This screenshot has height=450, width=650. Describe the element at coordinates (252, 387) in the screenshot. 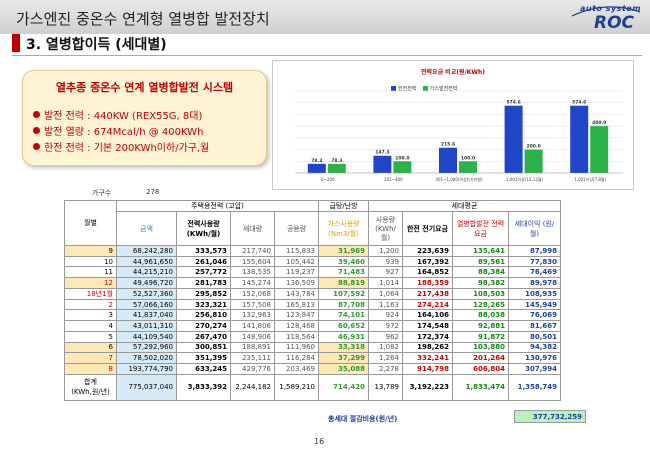

I see `total-household: 2,244,182` at that location.